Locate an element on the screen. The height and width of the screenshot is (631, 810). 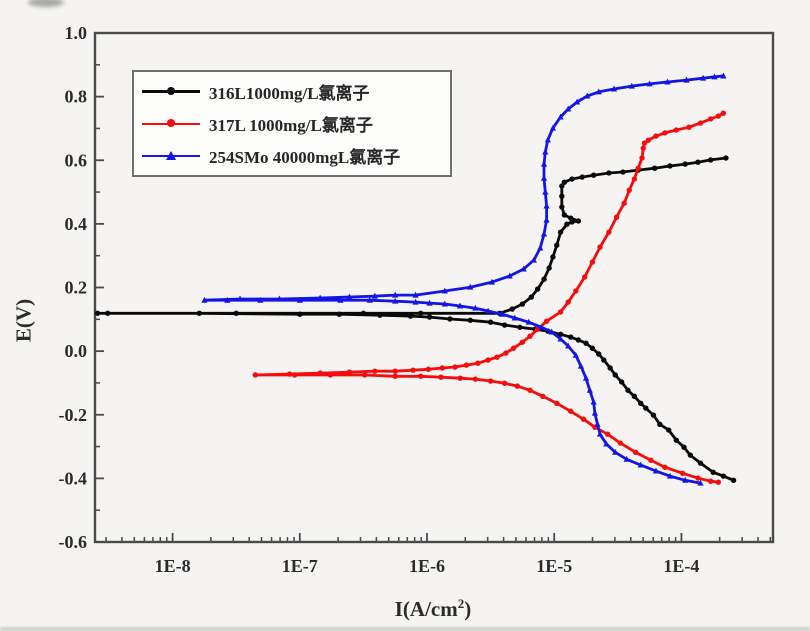
legend-triangle-marker-icon is located at coordinates (171, 155).